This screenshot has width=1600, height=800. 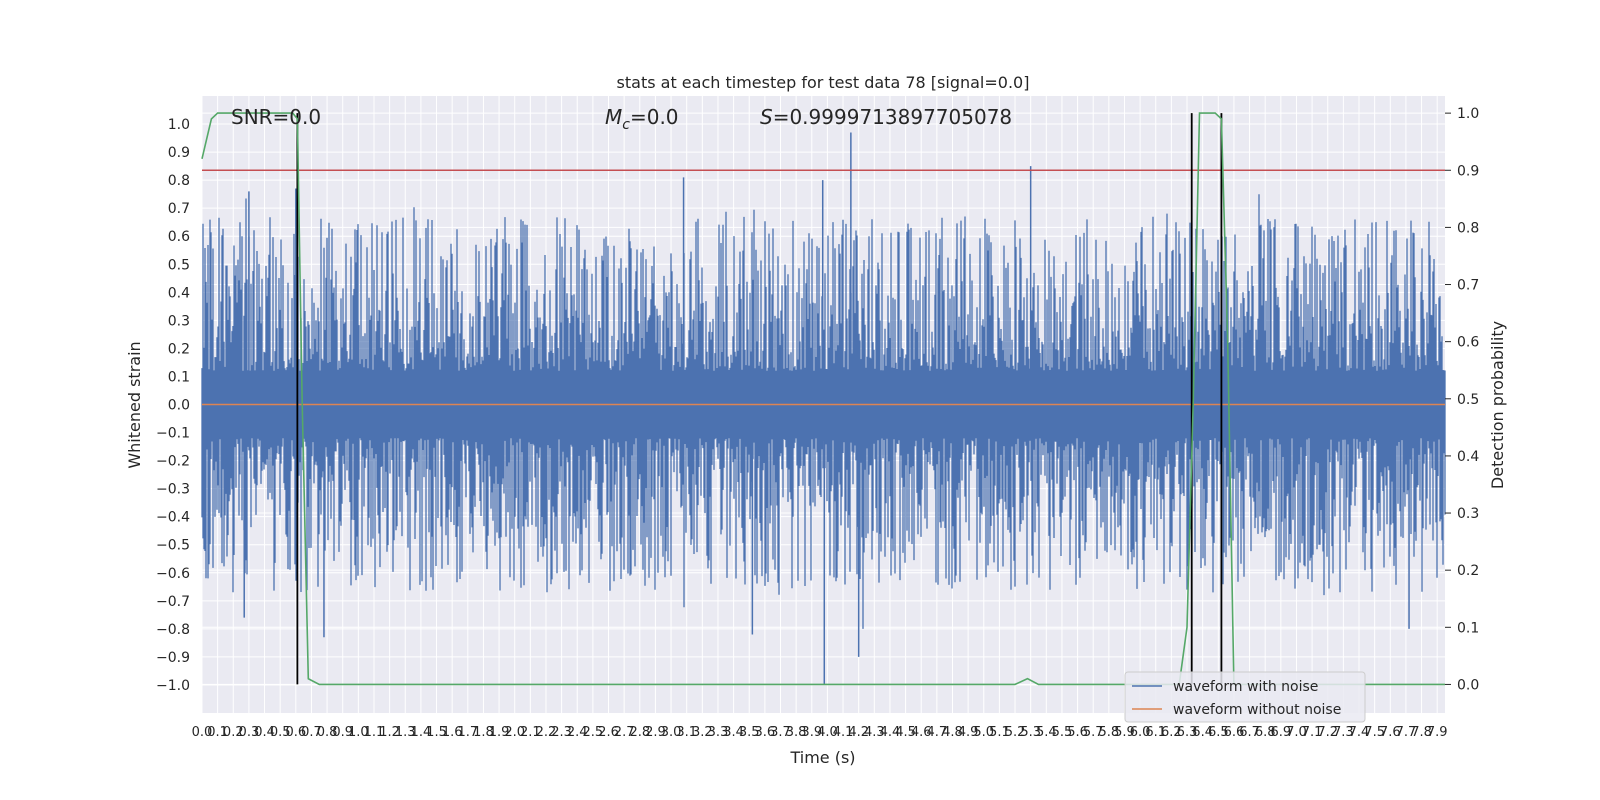 What do you see at coordinates (686, 732) in the screenshot?
I see `x-tick-label-31: 3.1` at bounding box center [686, 732].